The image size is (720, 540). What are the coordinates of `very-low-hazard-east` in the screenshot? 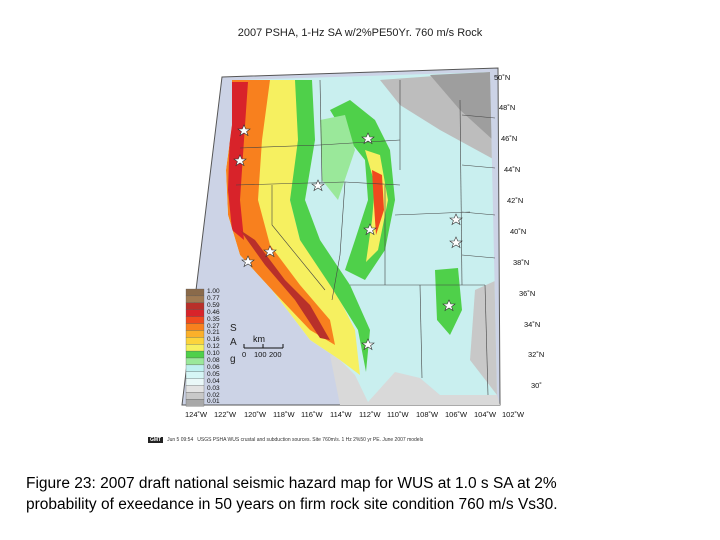 It's located at (461, 106).